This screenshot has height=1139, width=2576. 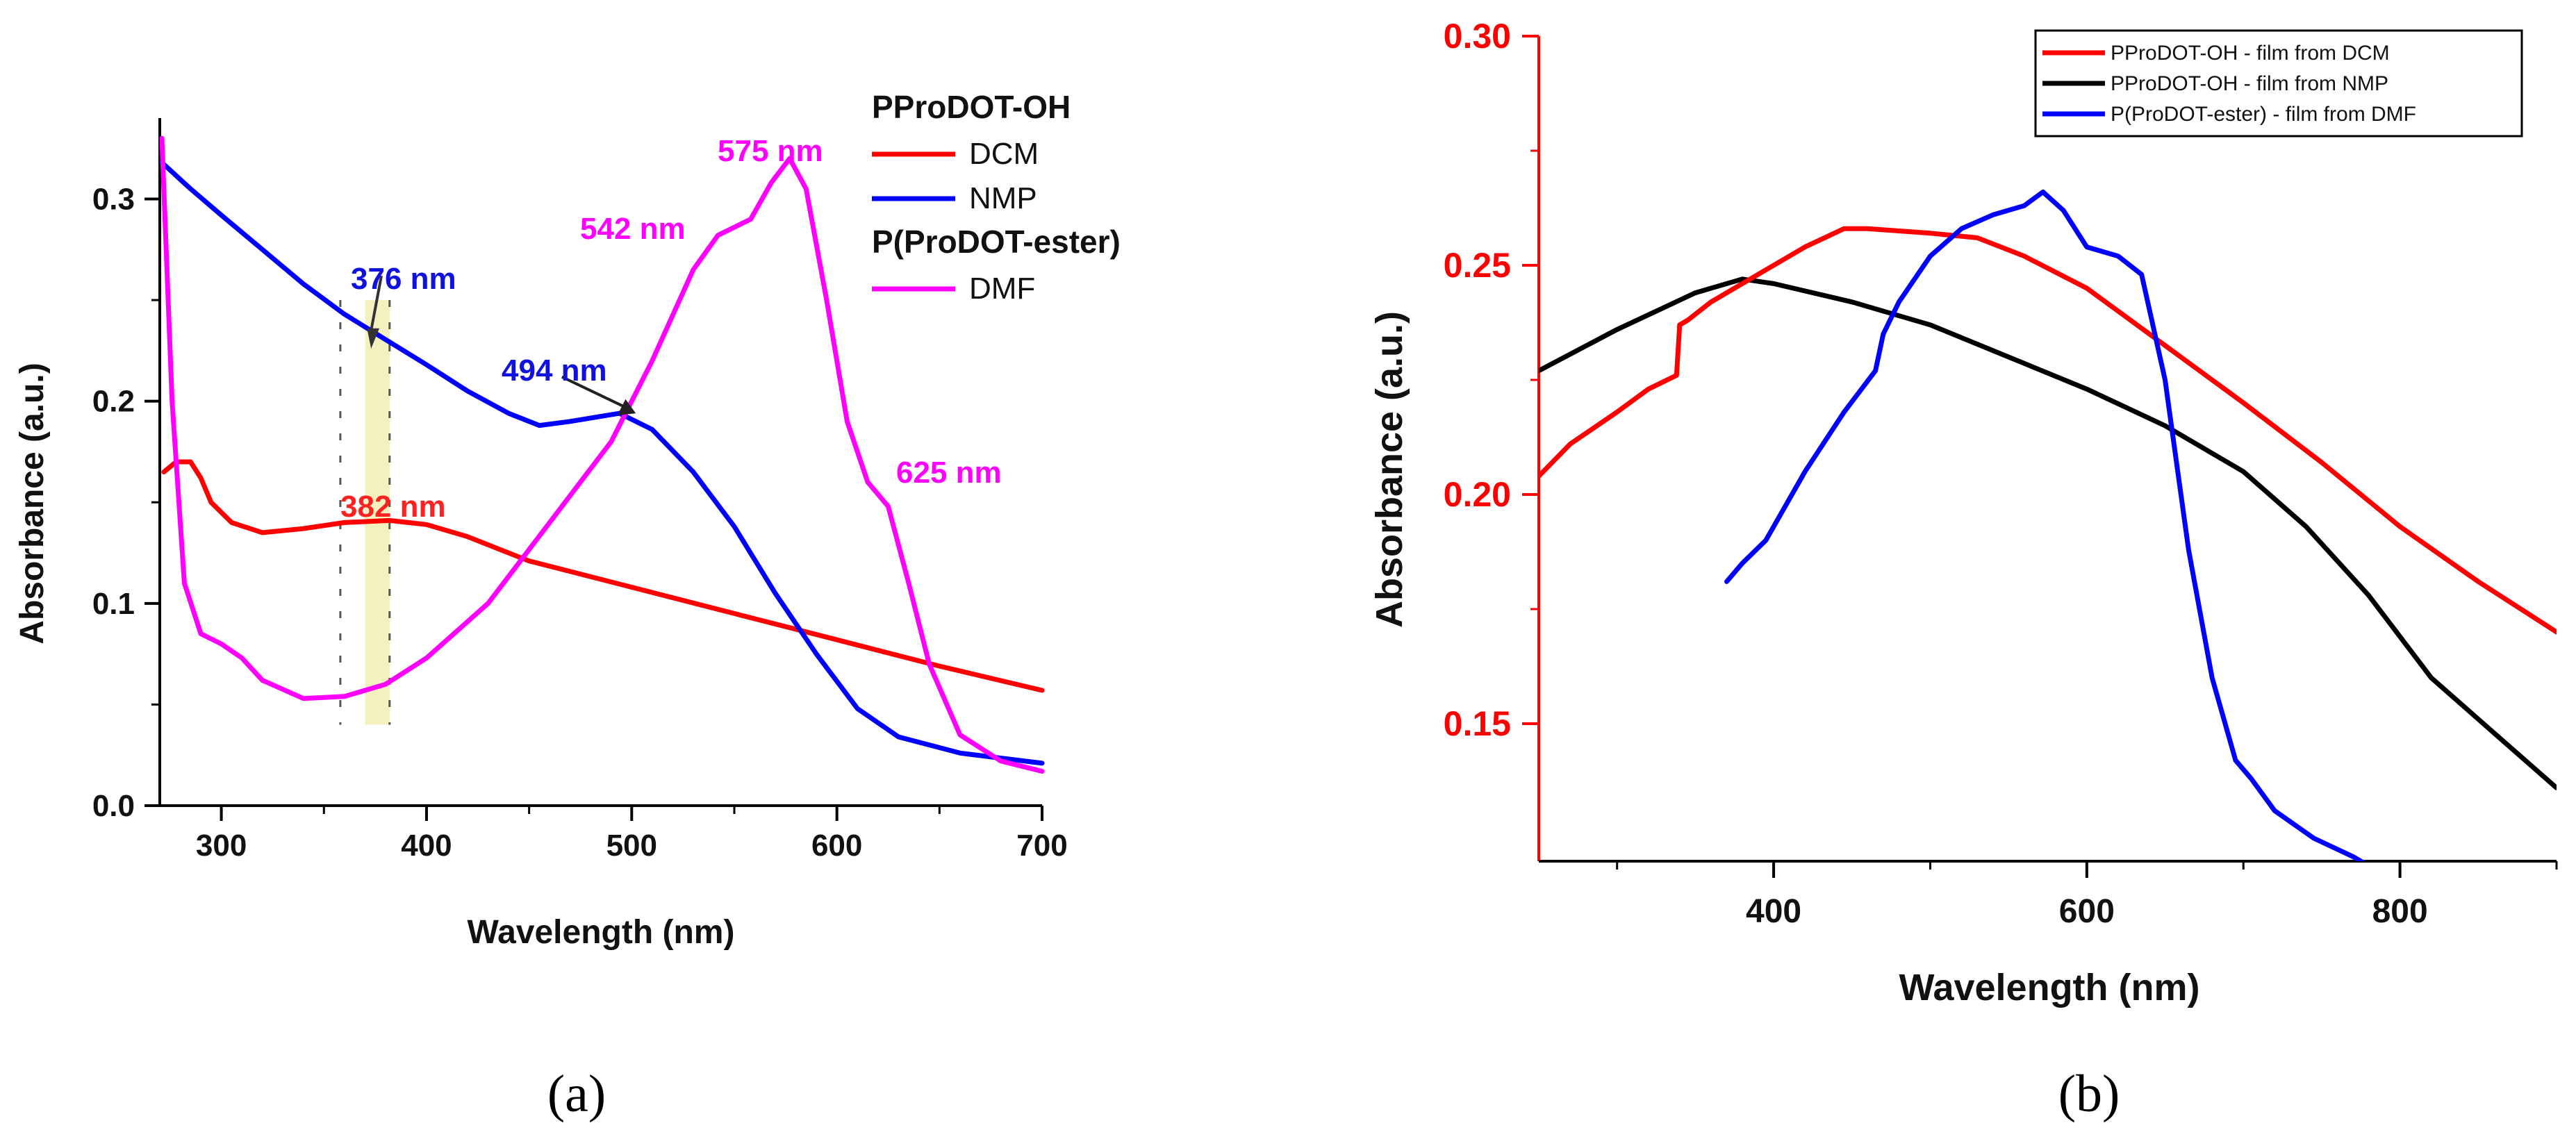 I want to click on annotation-label: 542 nm, so click(x=633, y=229).